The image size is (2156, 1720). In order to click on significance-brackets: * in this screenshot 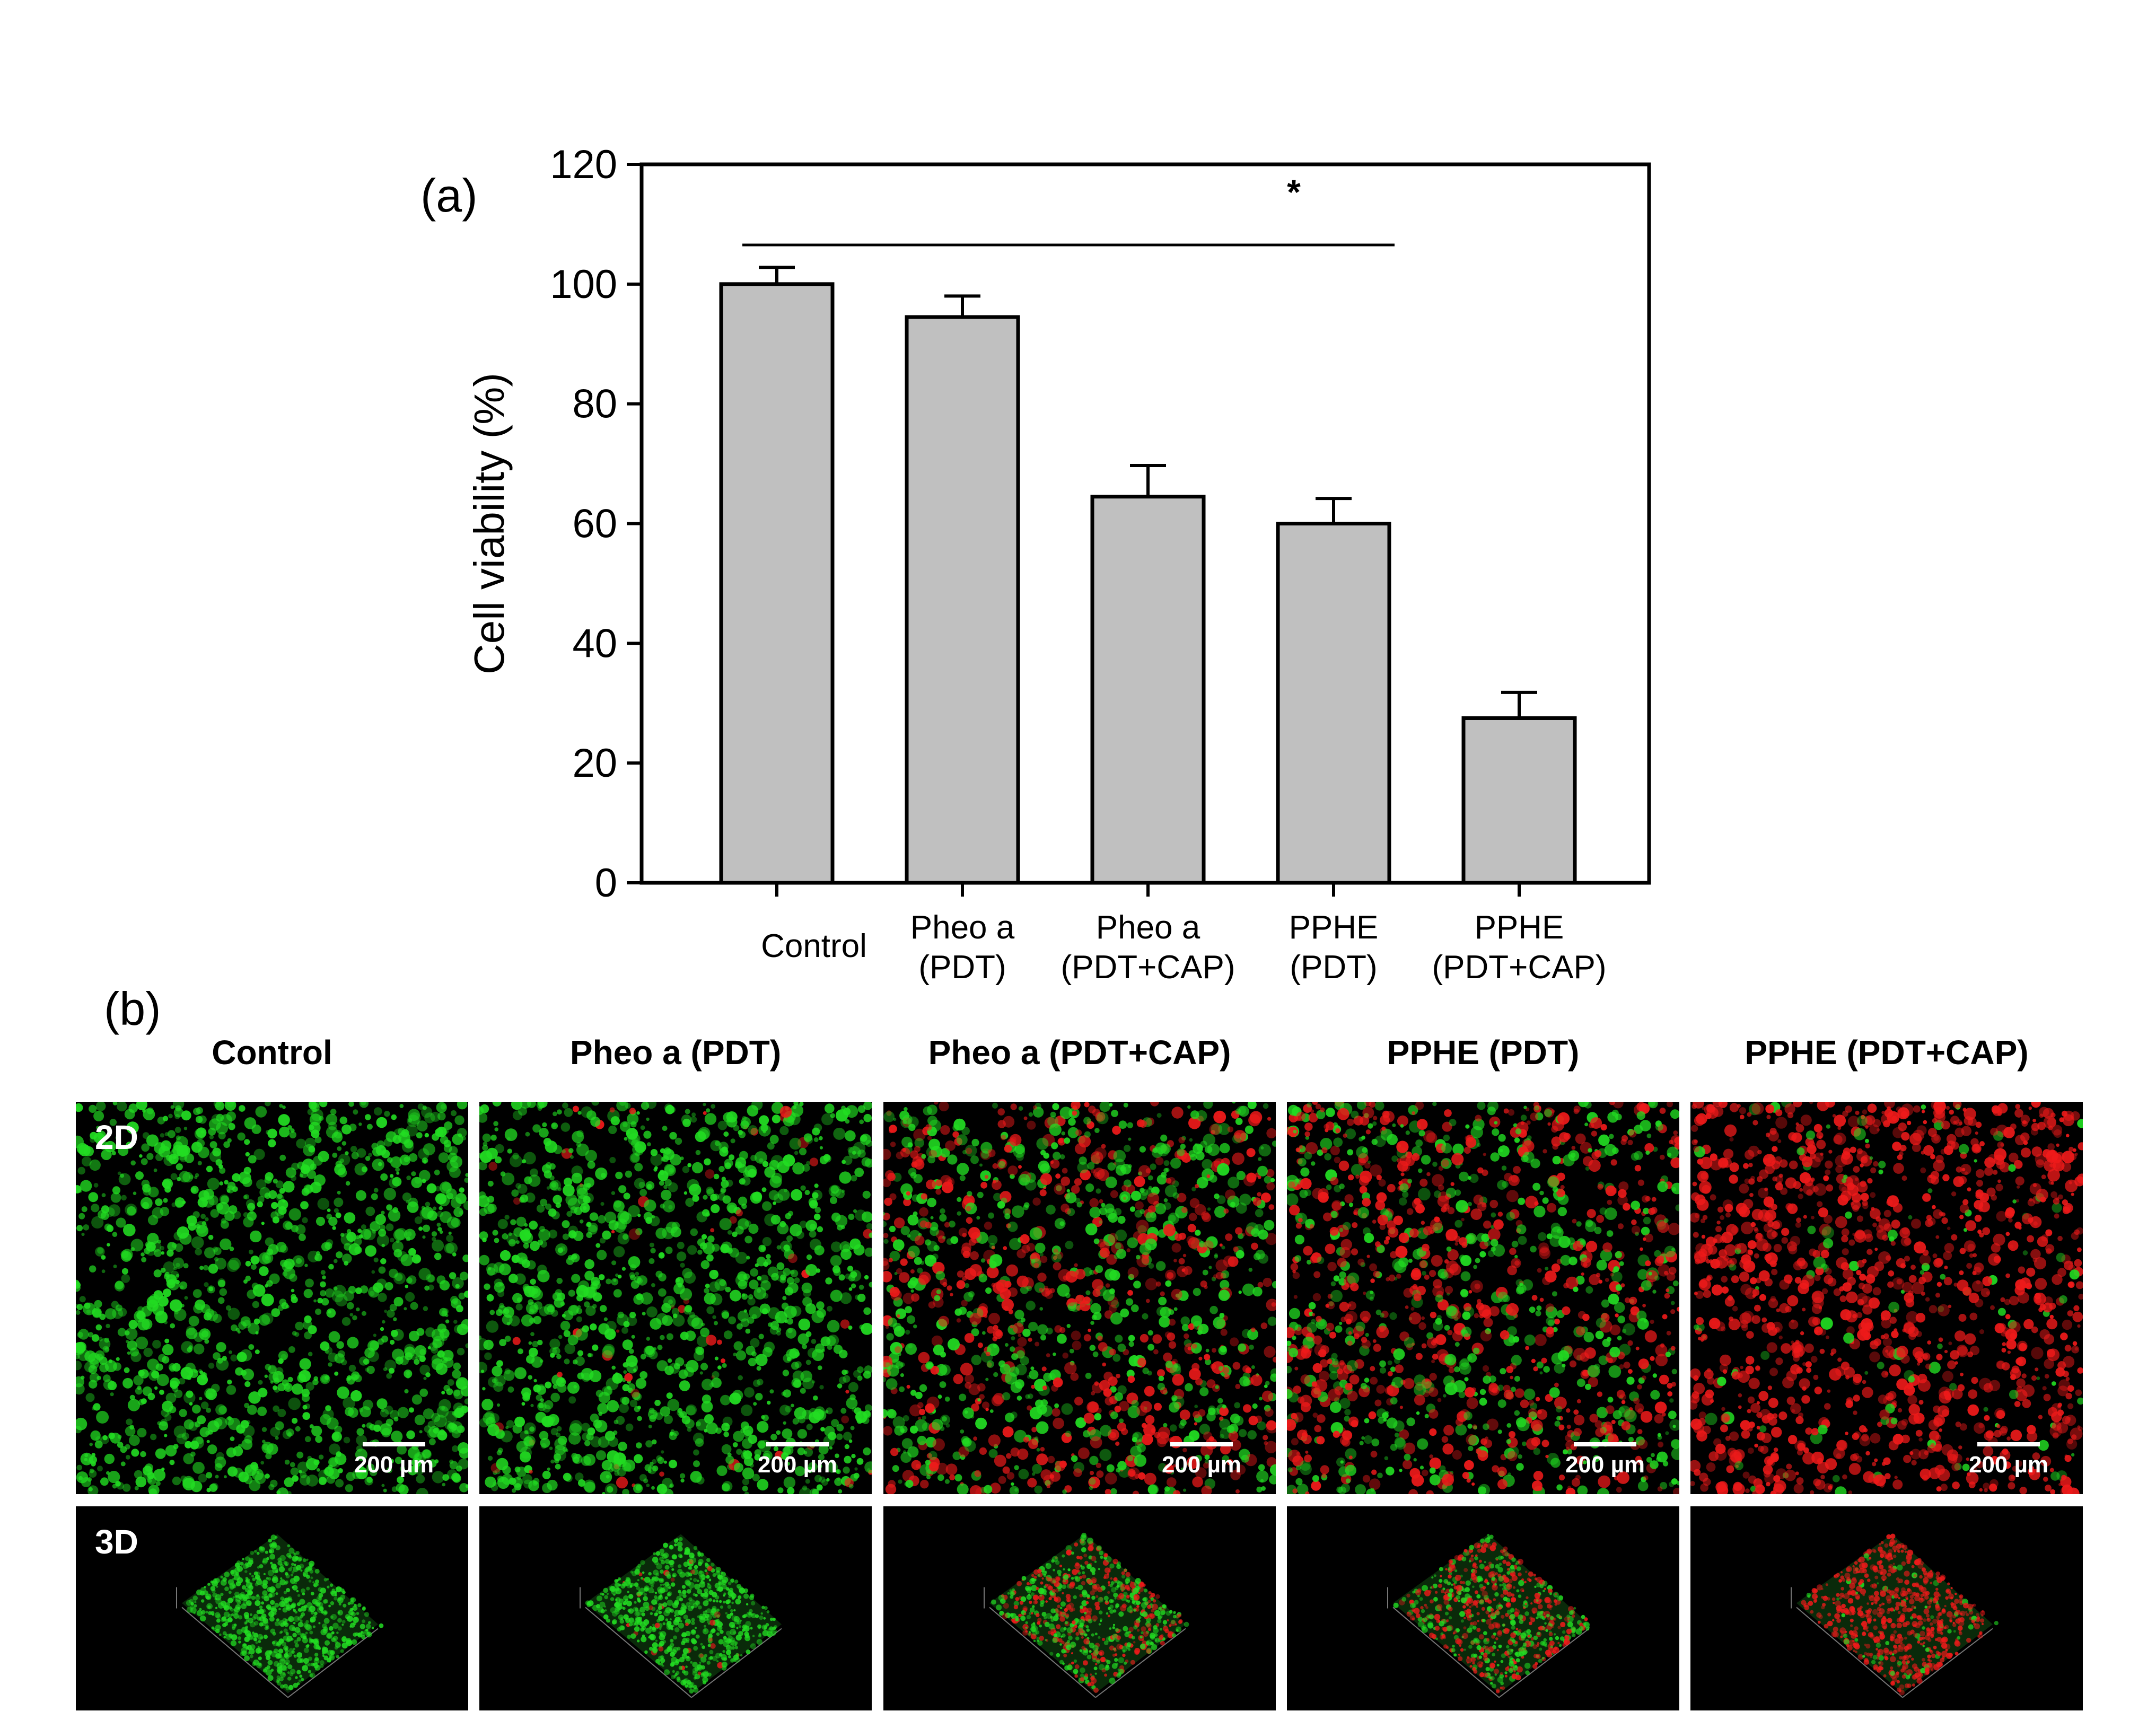, I will do `click(1068, 210)`.